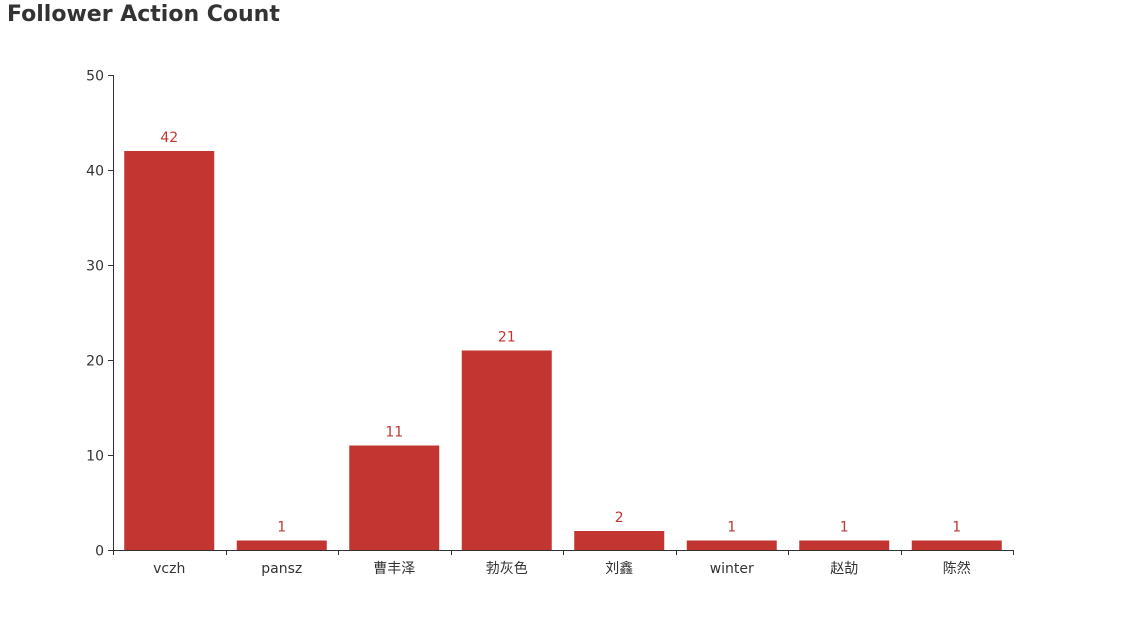  What do you see at coordinates (95, 172) in the screenshot?
I see `y-tick-label: 40` at bounding box center [95, 172].